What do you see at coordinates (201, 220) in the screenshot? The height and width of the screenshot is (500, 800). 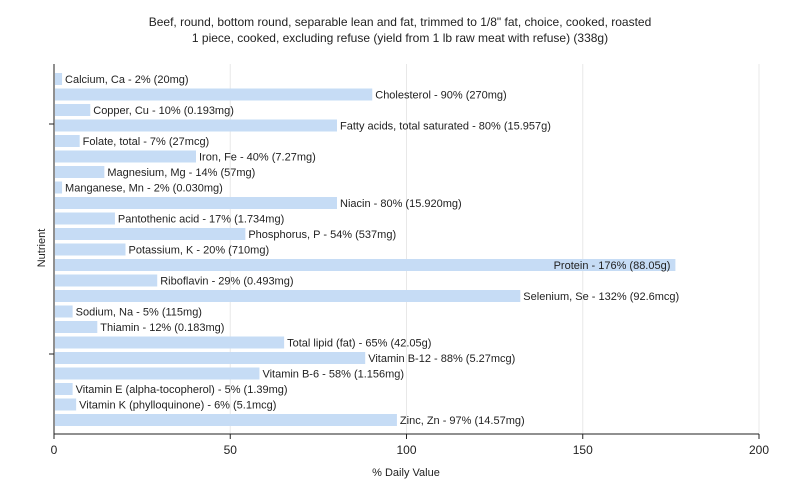 I see `bar-label: Pantothenic acid - 17% (1.734mg)` at bounding box center [201, 220].